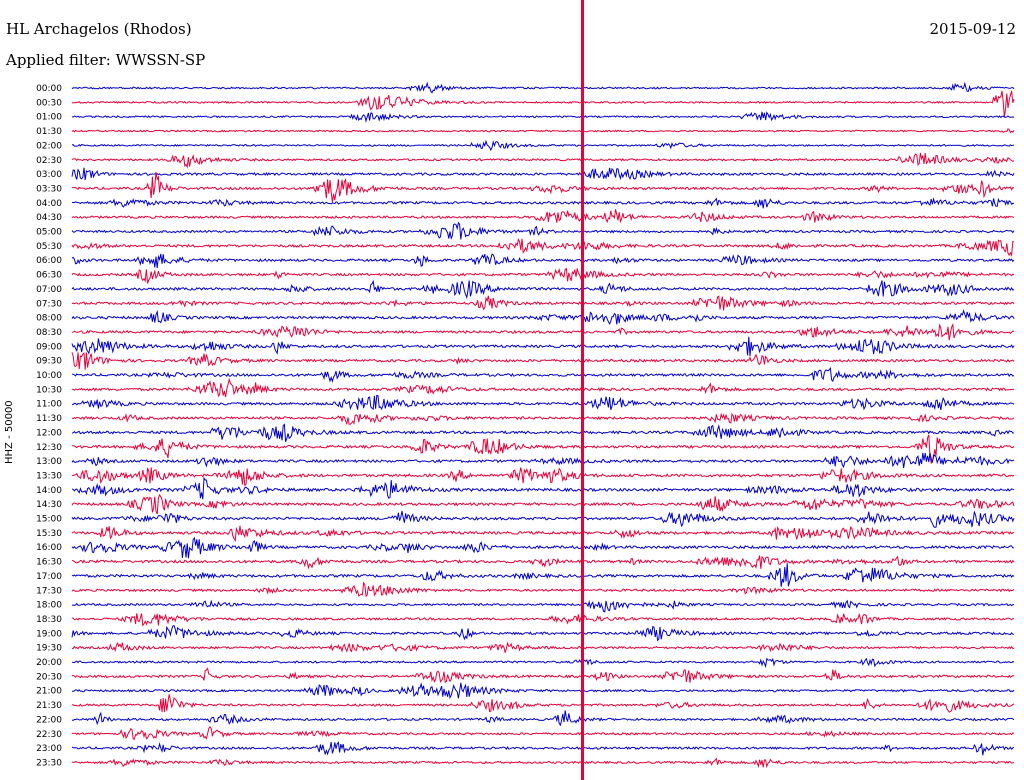 This screenshot has width=1024, height=780. I want to click on filter-label: Applied filter: WWSSN-SP, so click(106, 60).